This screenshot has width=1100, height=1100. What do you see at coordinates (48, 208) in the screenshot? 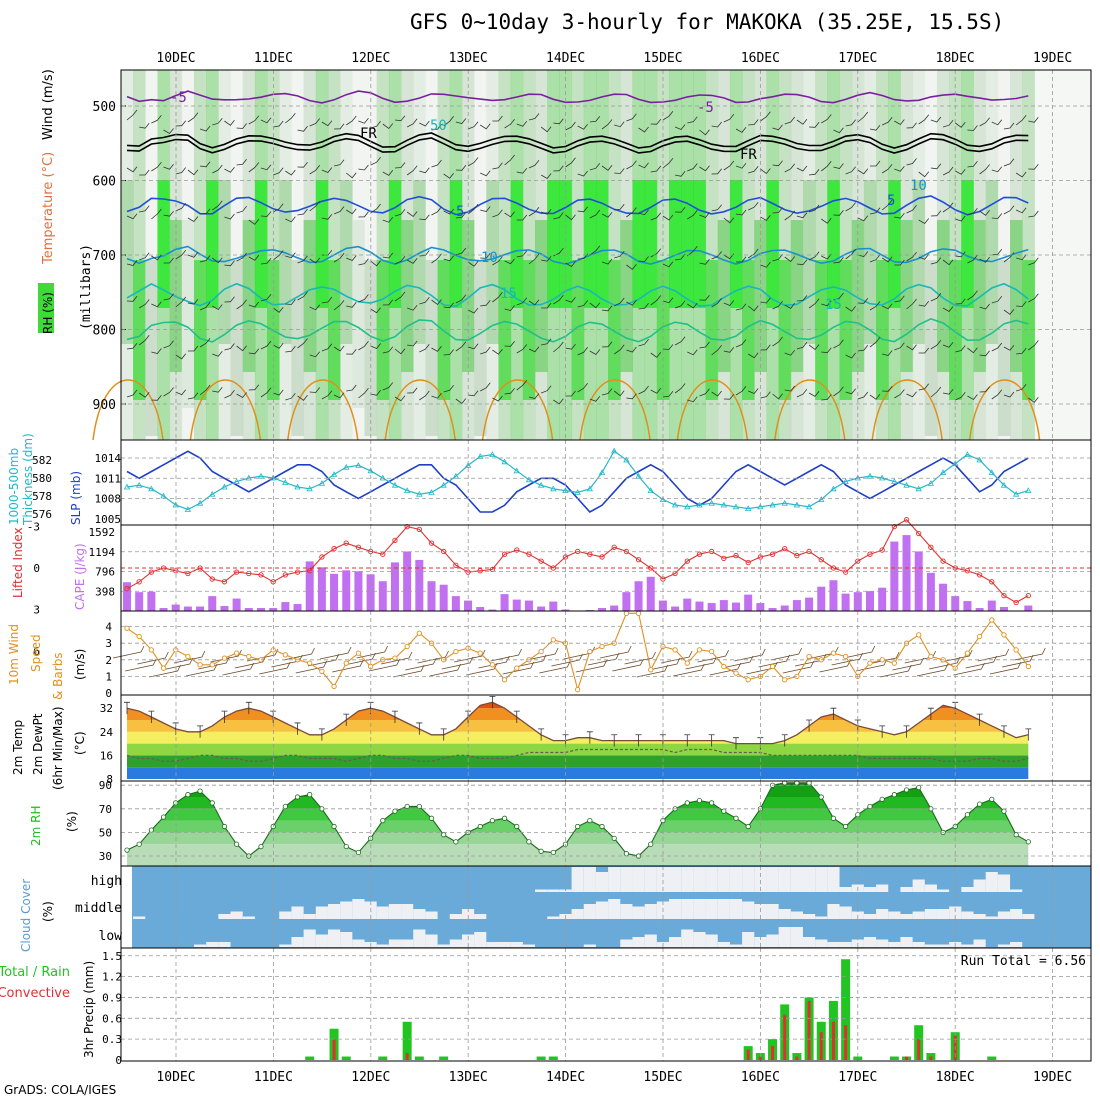
I see `temperature-legend-label: Temperature (°C)` at bounding box center [48, 208].